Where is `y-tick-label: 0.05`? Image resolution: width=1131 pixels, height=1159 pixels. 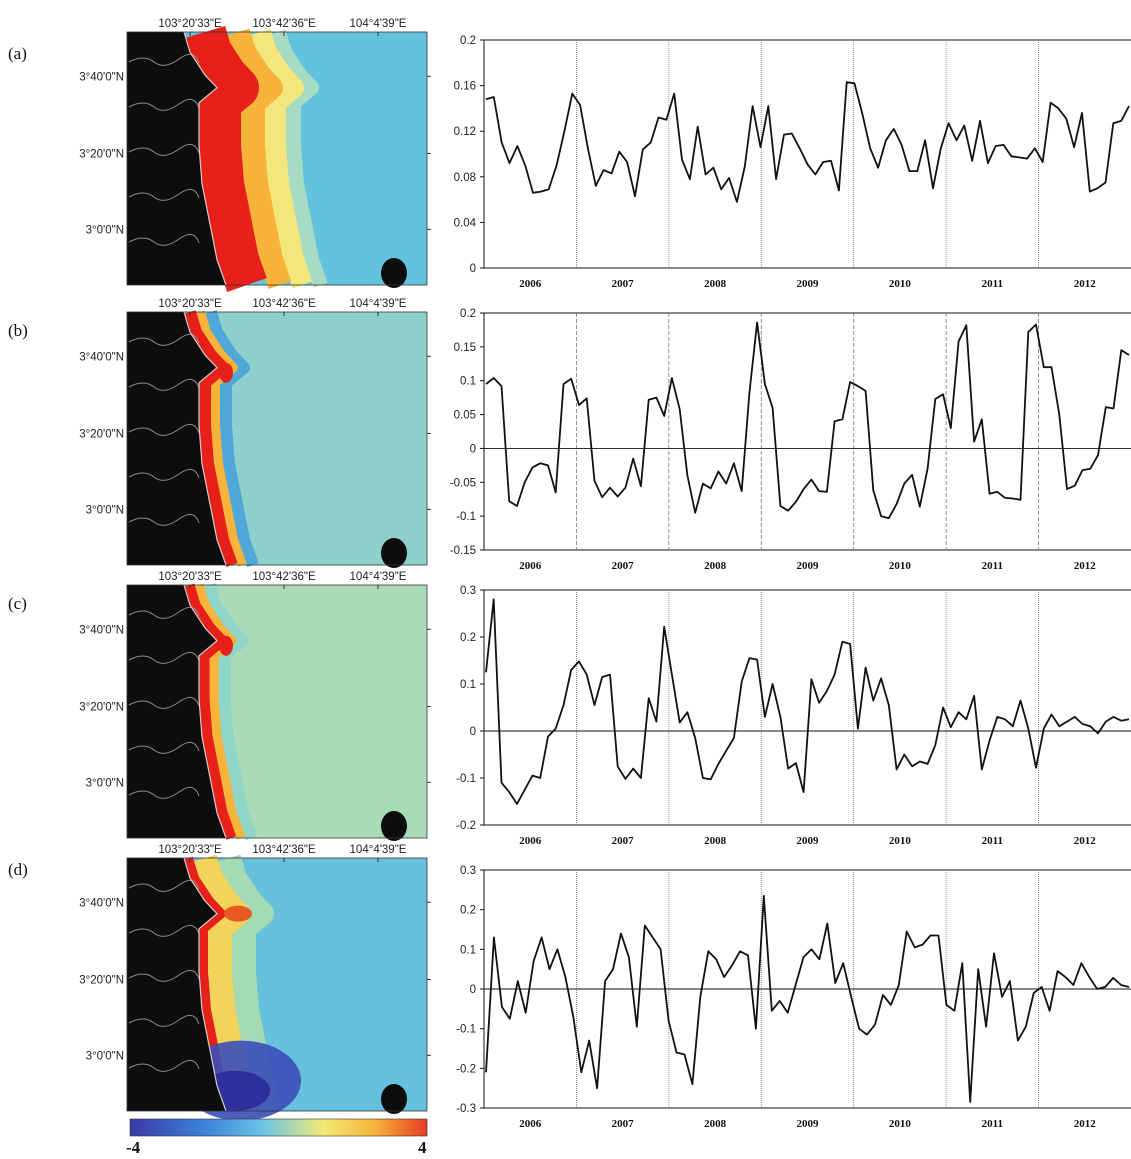 y-tick-label: 0.05 is located at coordinates (465, 416).